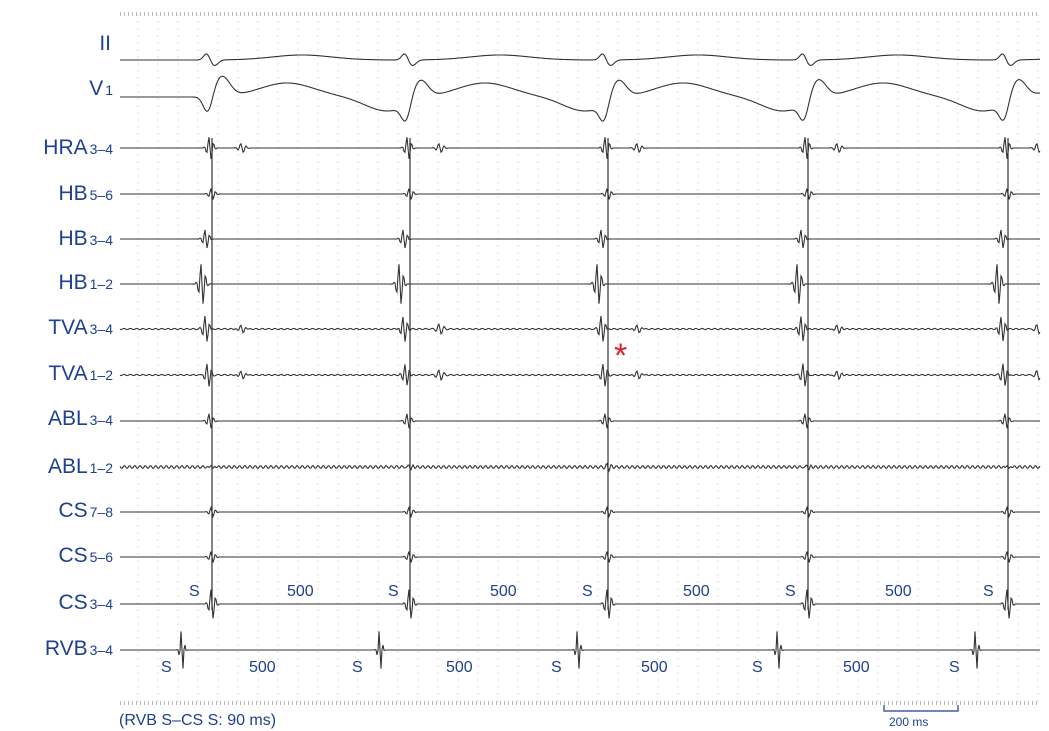 The image size is (1049, 731). Describe the element at coordinates (85, 602) in the screenshot. I see `lead-label-cs-3-4: CS 3–4` at that location.